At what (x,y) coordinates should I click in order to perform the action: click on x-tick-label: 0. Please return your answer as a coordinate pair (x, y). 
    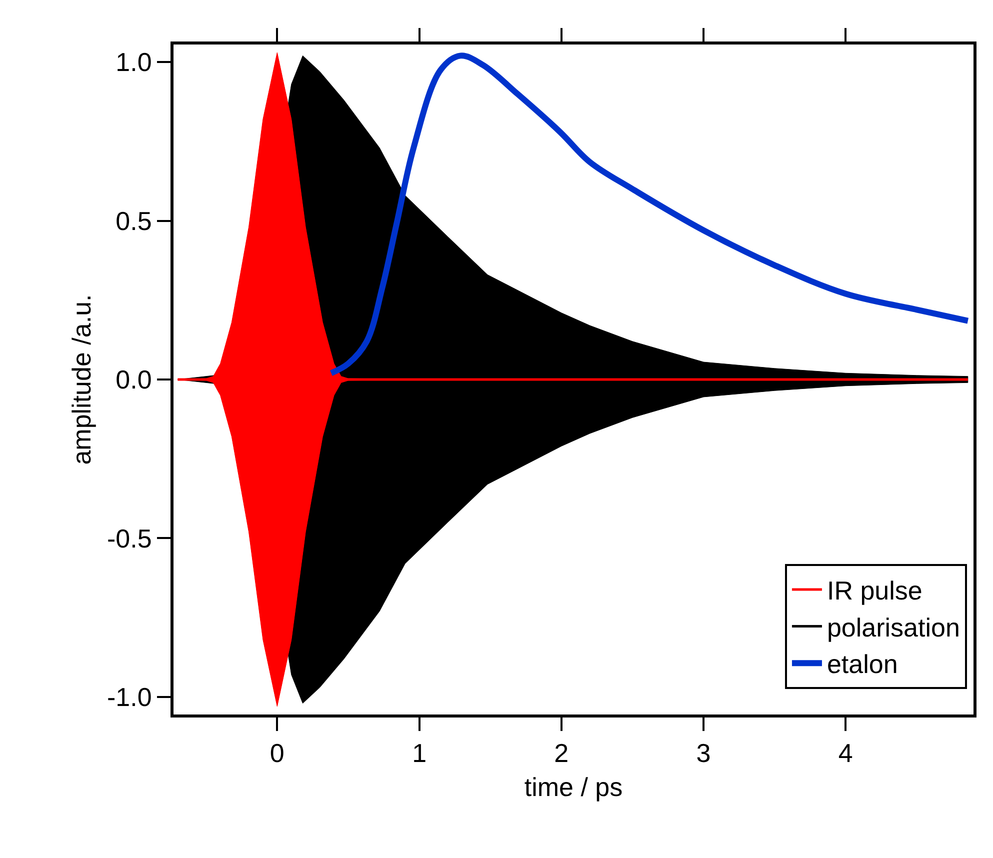
    Looking at the image, I should click on (277, 753).